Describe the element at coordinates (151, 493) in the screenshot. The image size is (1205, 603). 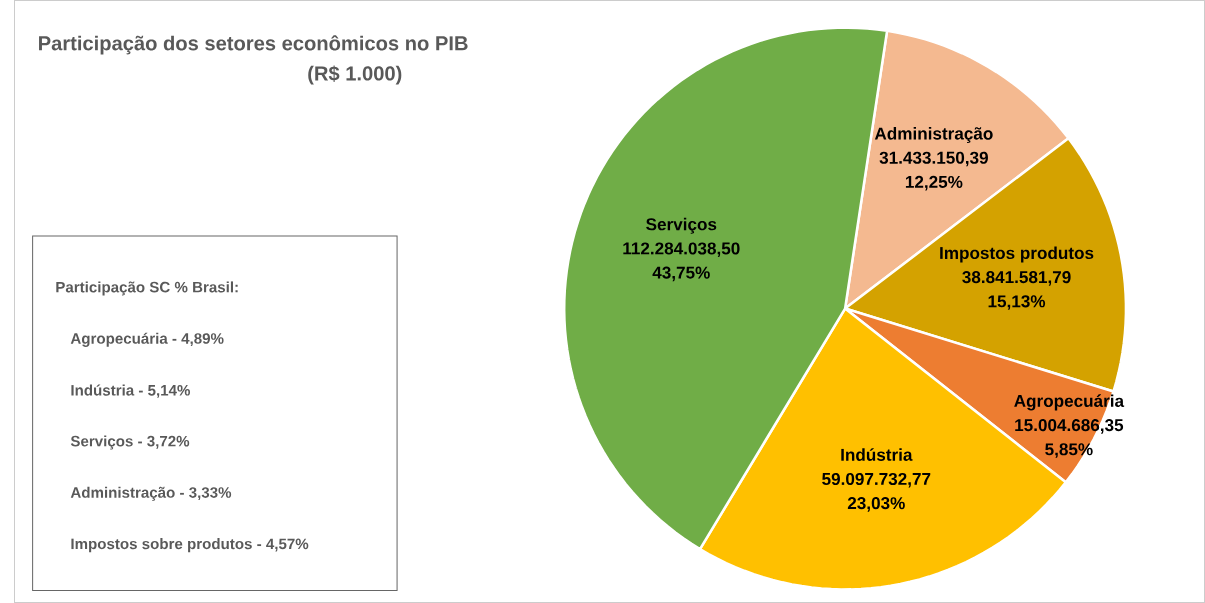
I see `text: Administração - 3,33%` at that location.